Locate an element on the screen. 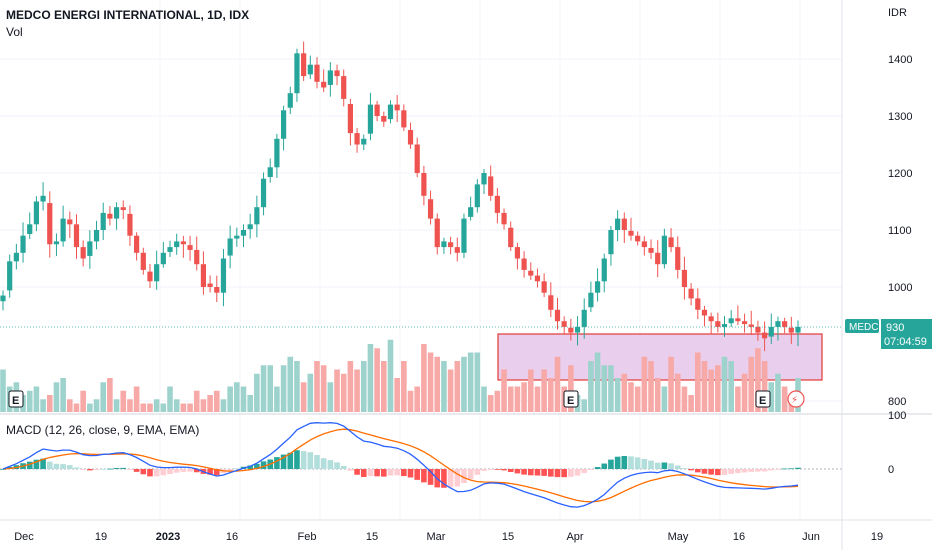 Image resolution: width=932 pixels, height=550 pixels. price-tick-label: 1300 is located at coordinates (900, 117).